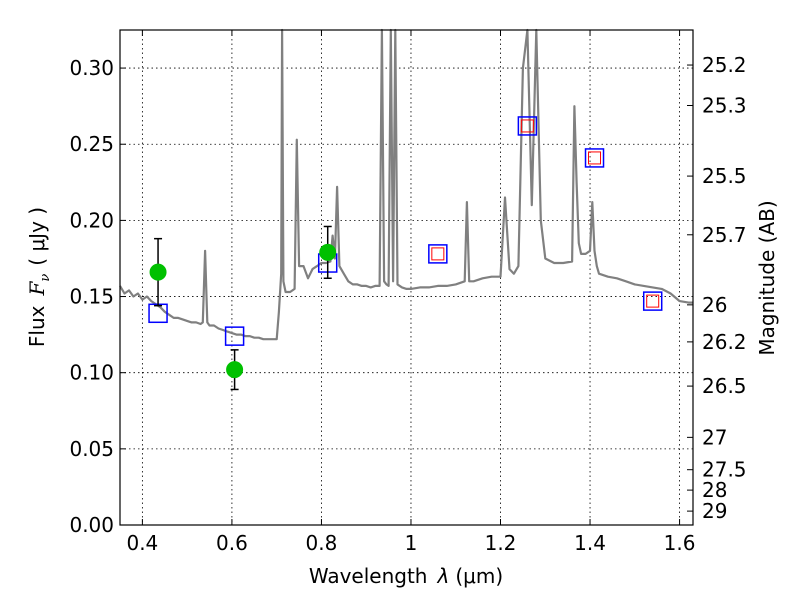 The image size is (800, 600). What do you see at coordinates (590, 543) in the screenshot?
I see `x-tick-label: 1.4` at bounding box center [590, 543].